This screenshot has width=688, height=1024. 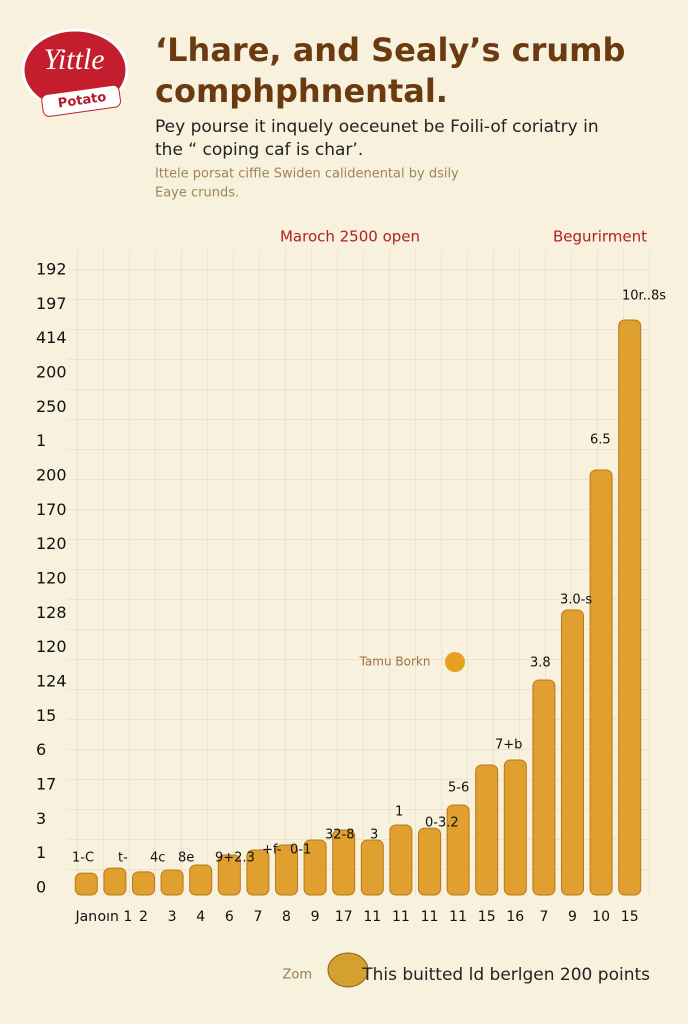 What do you see at coordinates (297, 975) in the screenshot?
I see `footer-left: Zom` at bounding box center [297, 975].